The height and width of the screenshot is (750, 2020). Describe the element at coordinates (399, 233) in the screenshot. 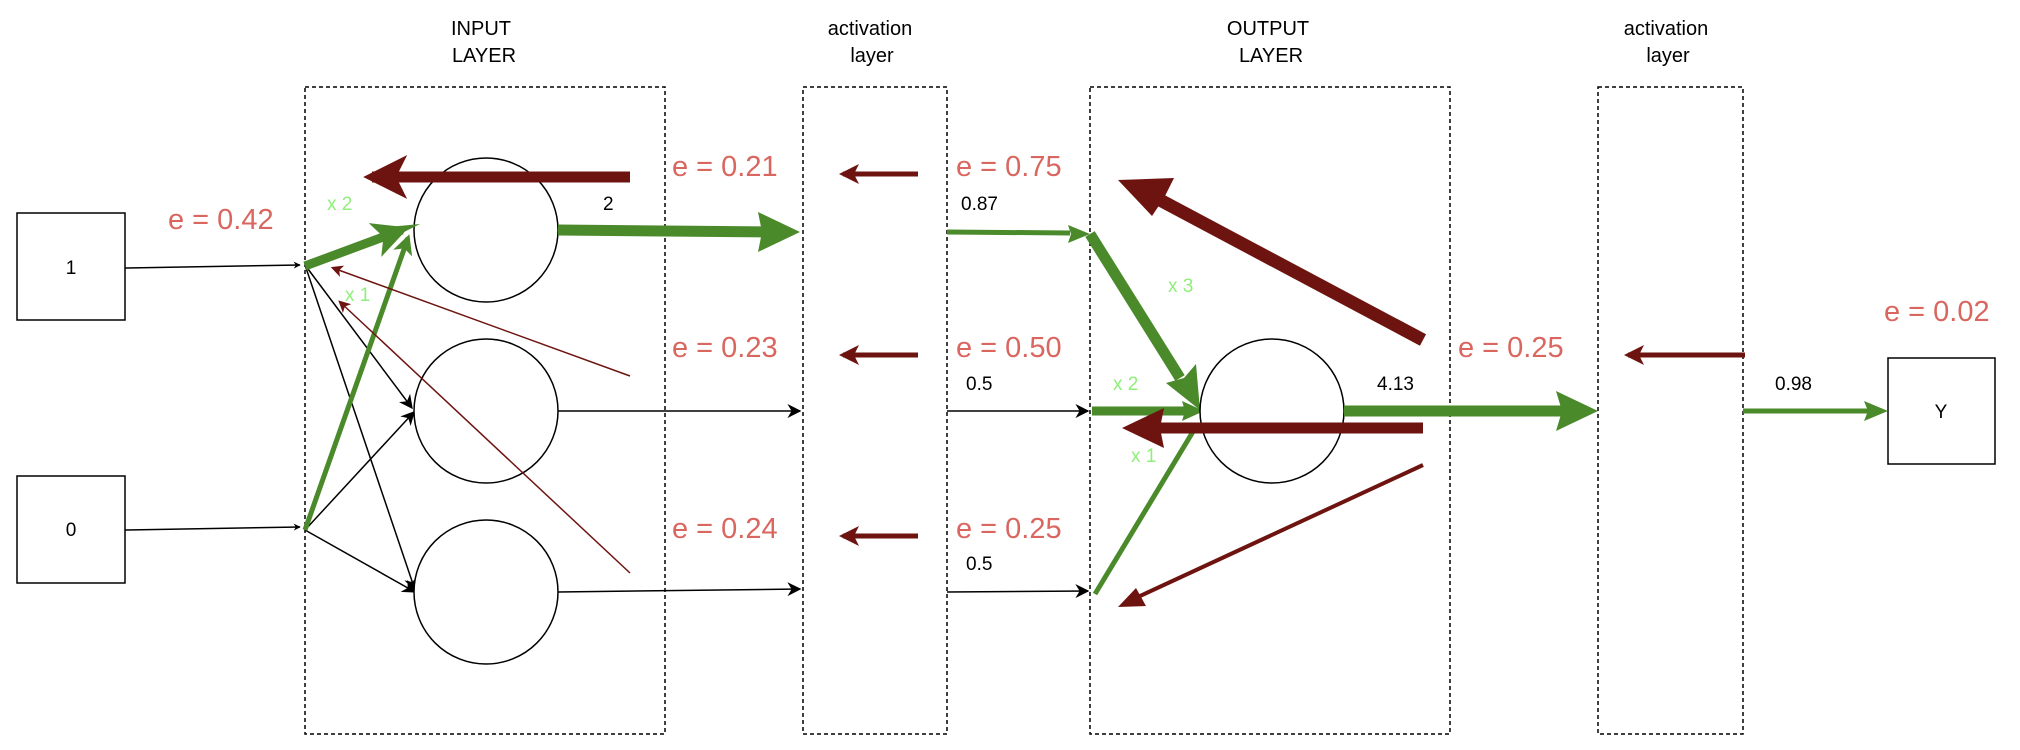

I see `hidden-neuron-1-input-arrowhead` at that location.